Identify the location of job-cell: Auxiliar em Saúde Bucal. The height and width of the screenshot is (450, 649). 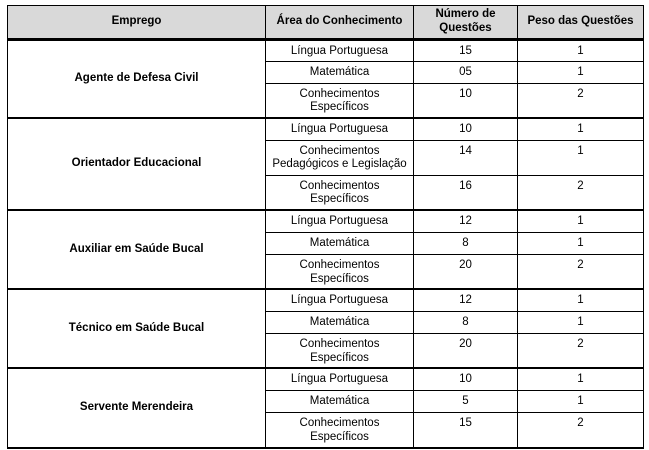
(136, 249).